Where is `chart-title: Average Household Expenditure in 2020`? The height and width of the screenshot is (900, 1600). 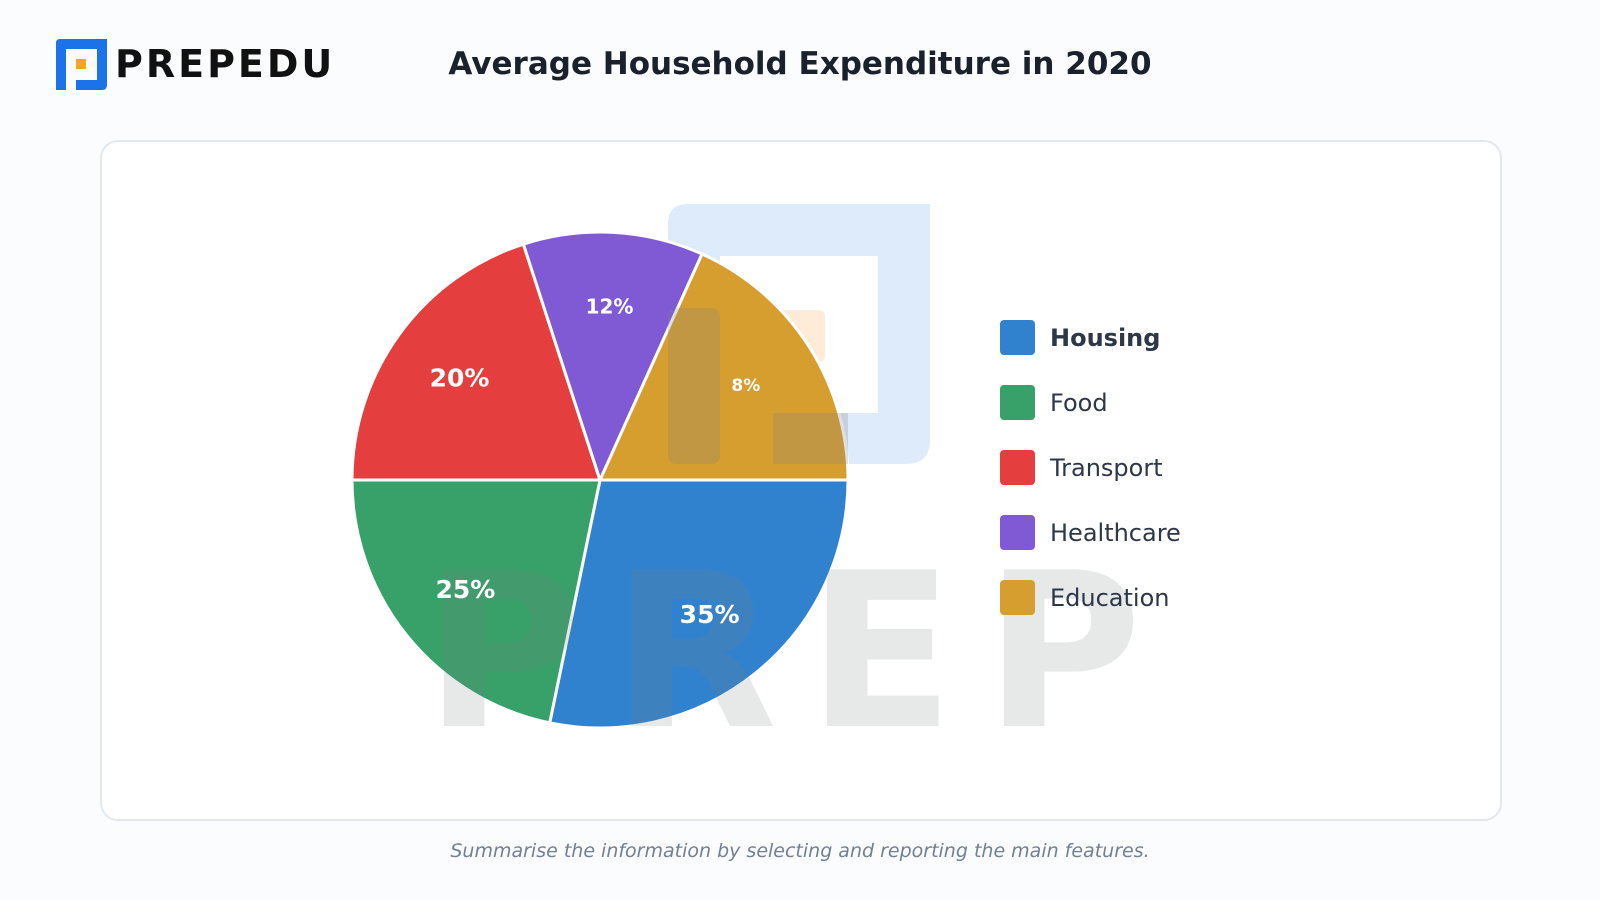 chart-title: Average Household Expenditure in 2020 is located at coordinates (800, 64).